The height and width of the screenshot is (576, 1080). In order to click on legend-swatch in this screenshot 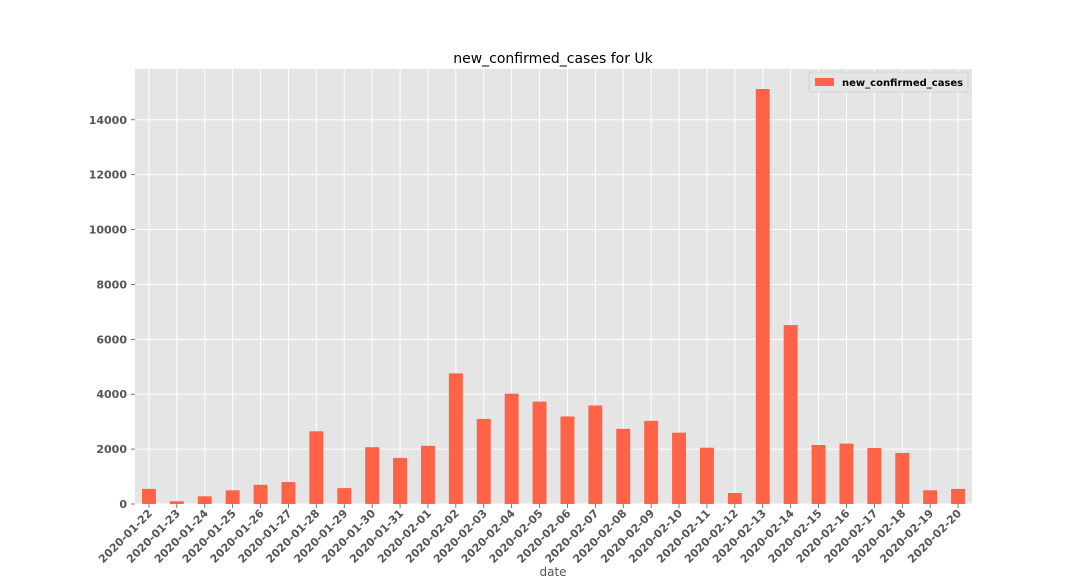, I will do `click(824, 82)`.